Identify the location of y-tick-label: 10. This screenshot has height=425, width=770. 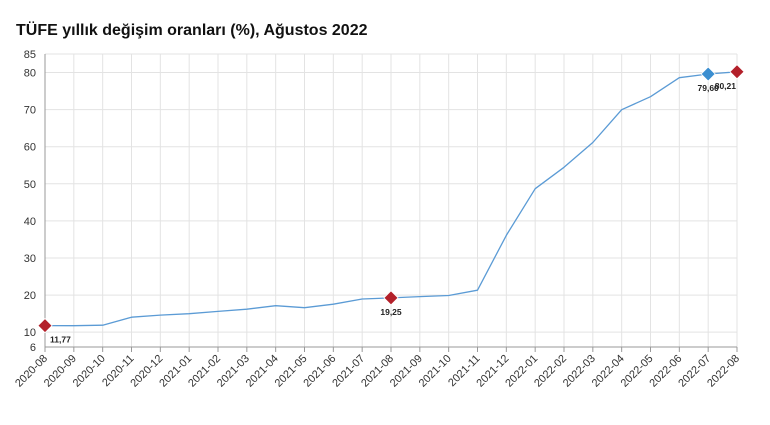
(30, 333).